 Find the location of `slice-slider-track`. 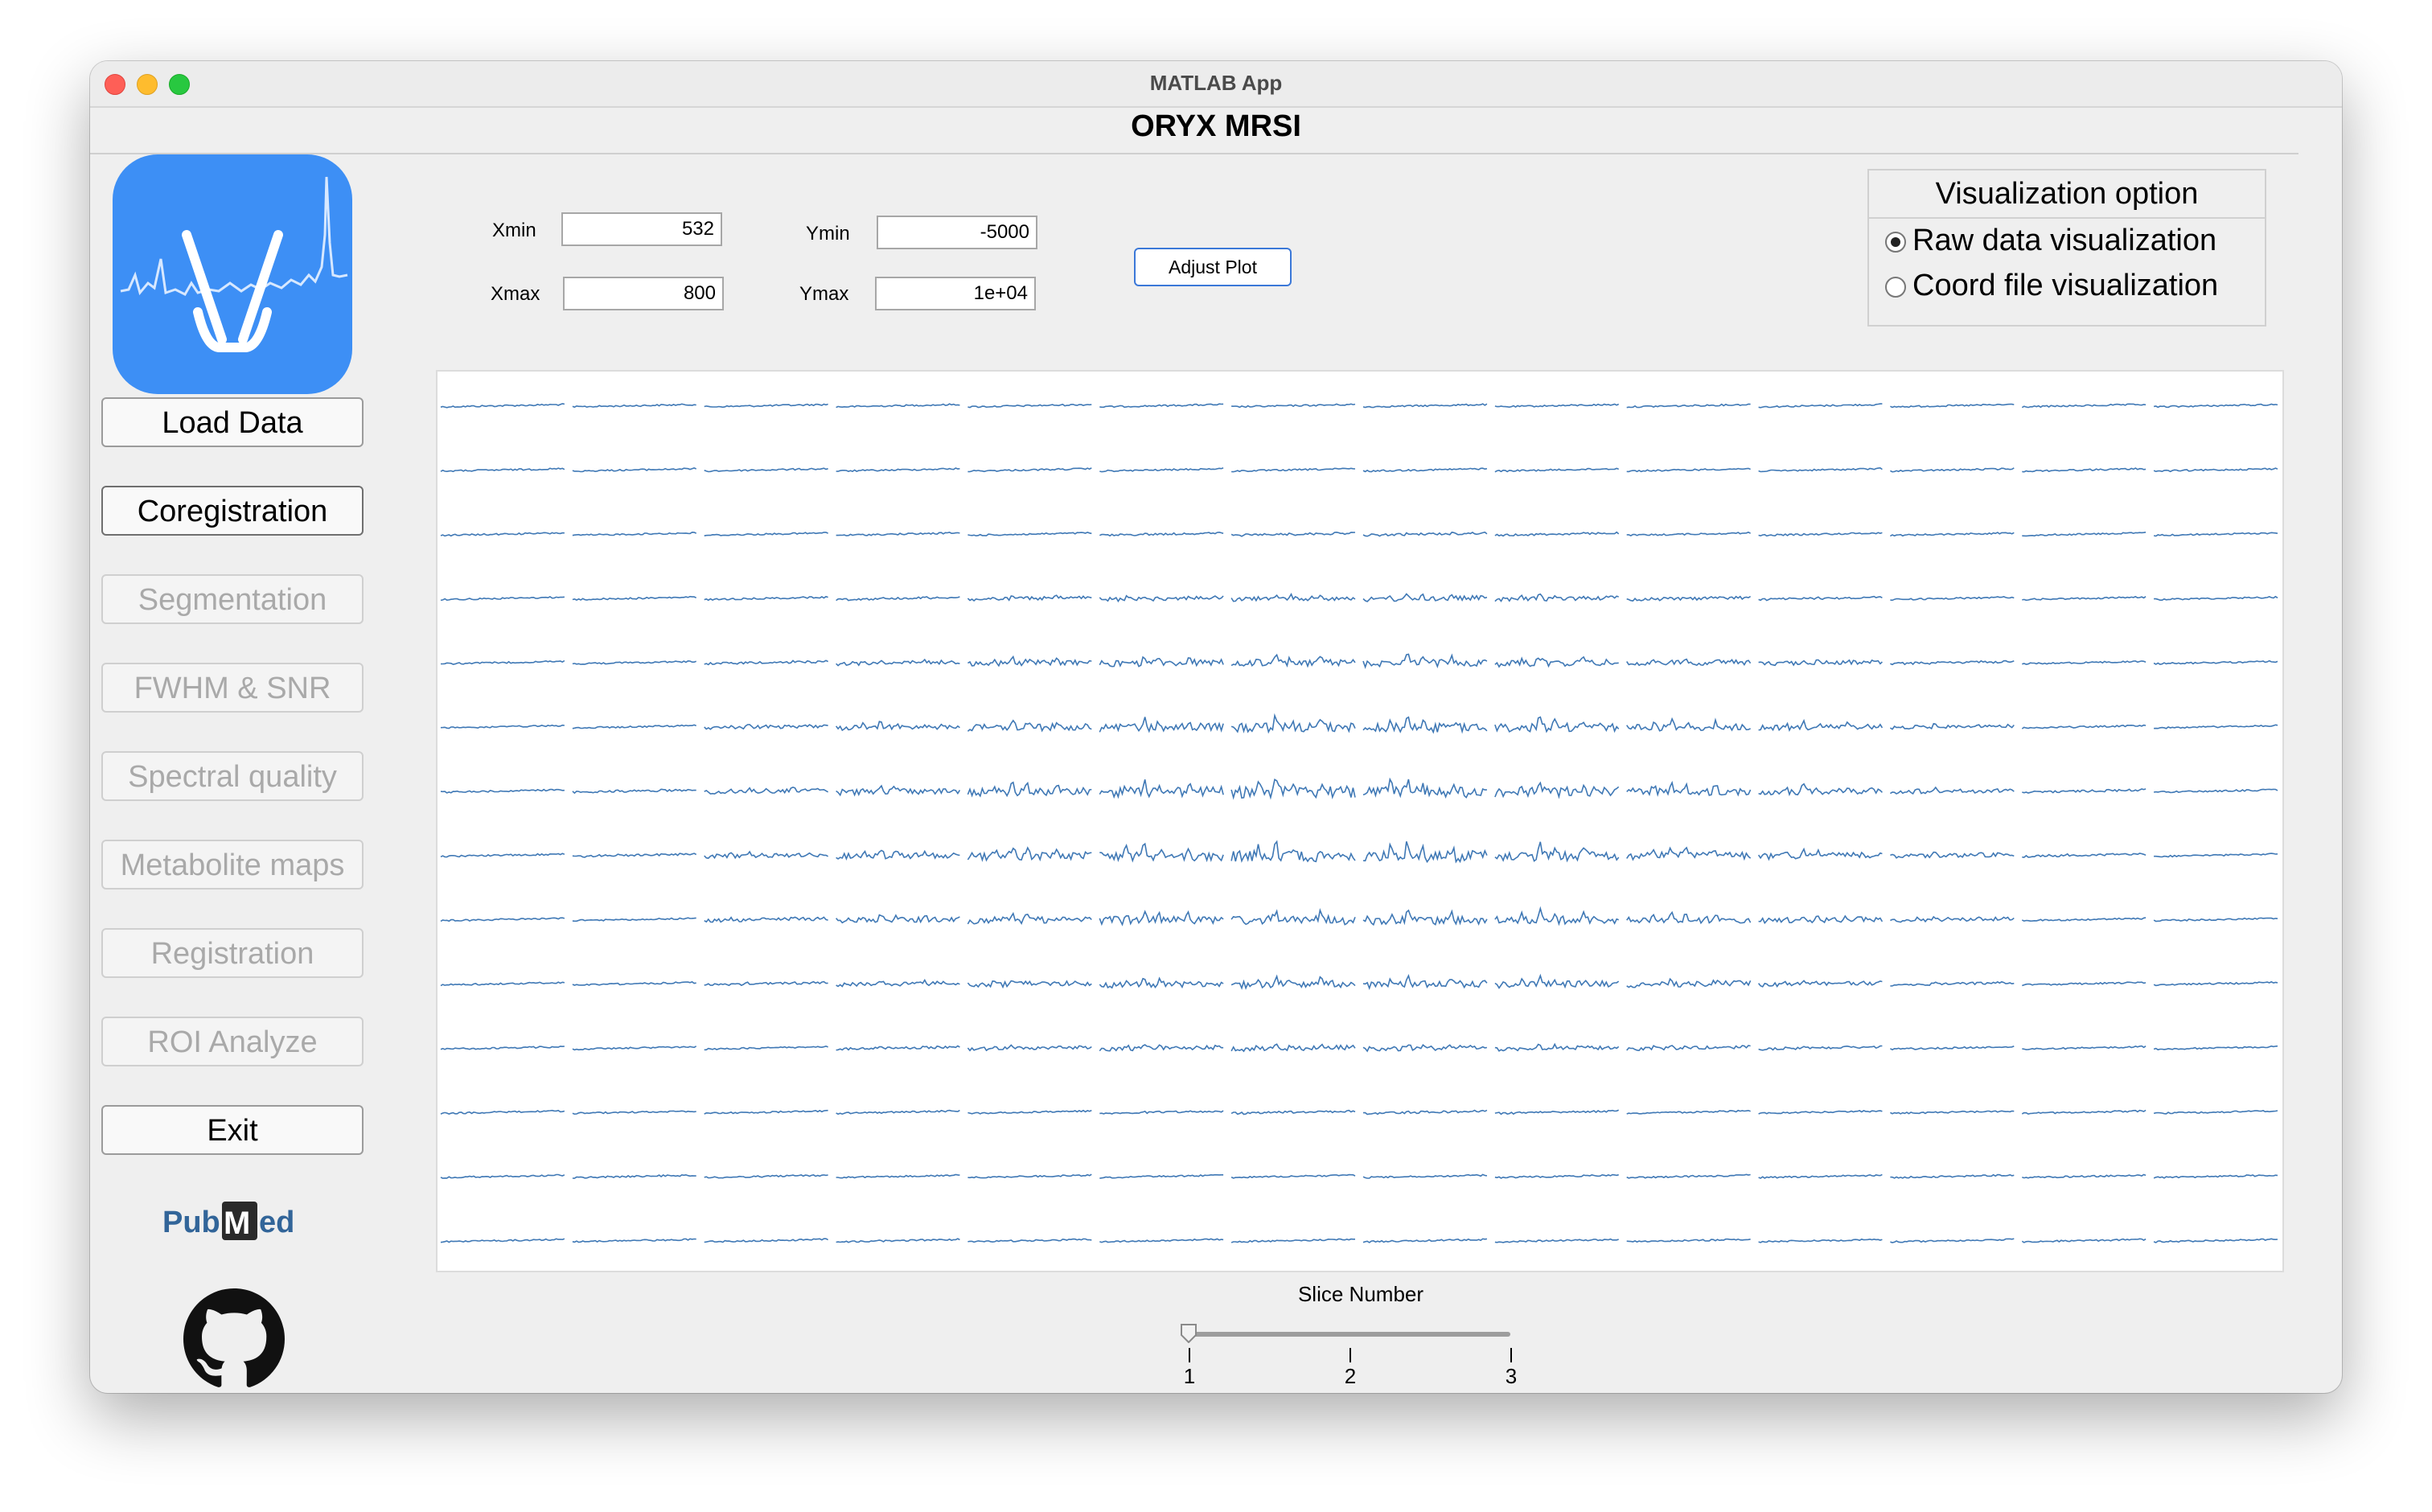

slice-slider-track is located at coordinates (1349, 1335).